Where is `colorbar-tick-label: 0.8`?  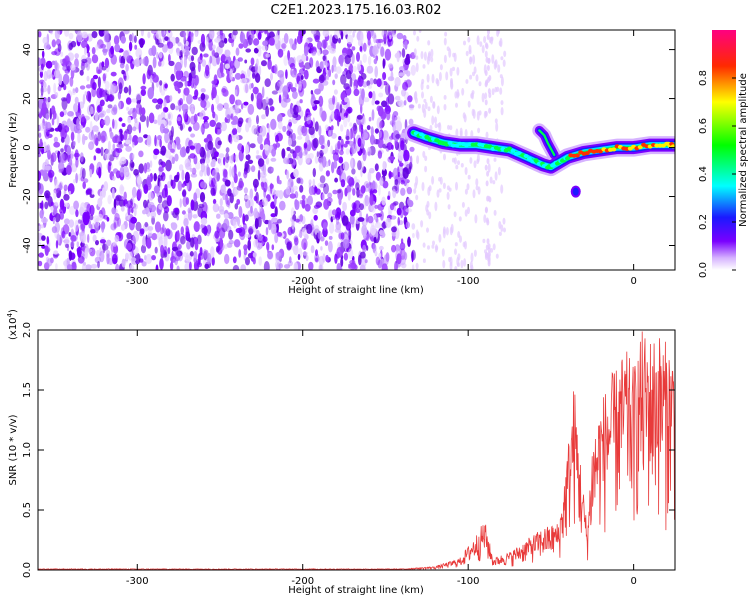 colorbar-tick-label: 0.8 is located at coordinates (703, 78).